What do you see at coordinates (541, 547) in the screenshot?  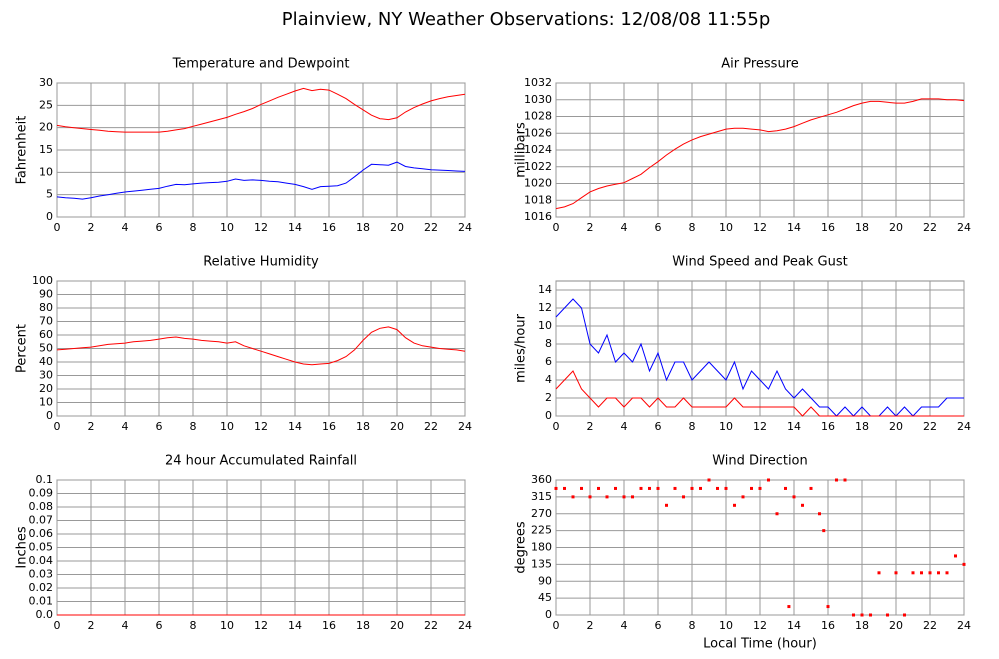 I see `y-tick-label: 180` at bounding box center [541, 547].